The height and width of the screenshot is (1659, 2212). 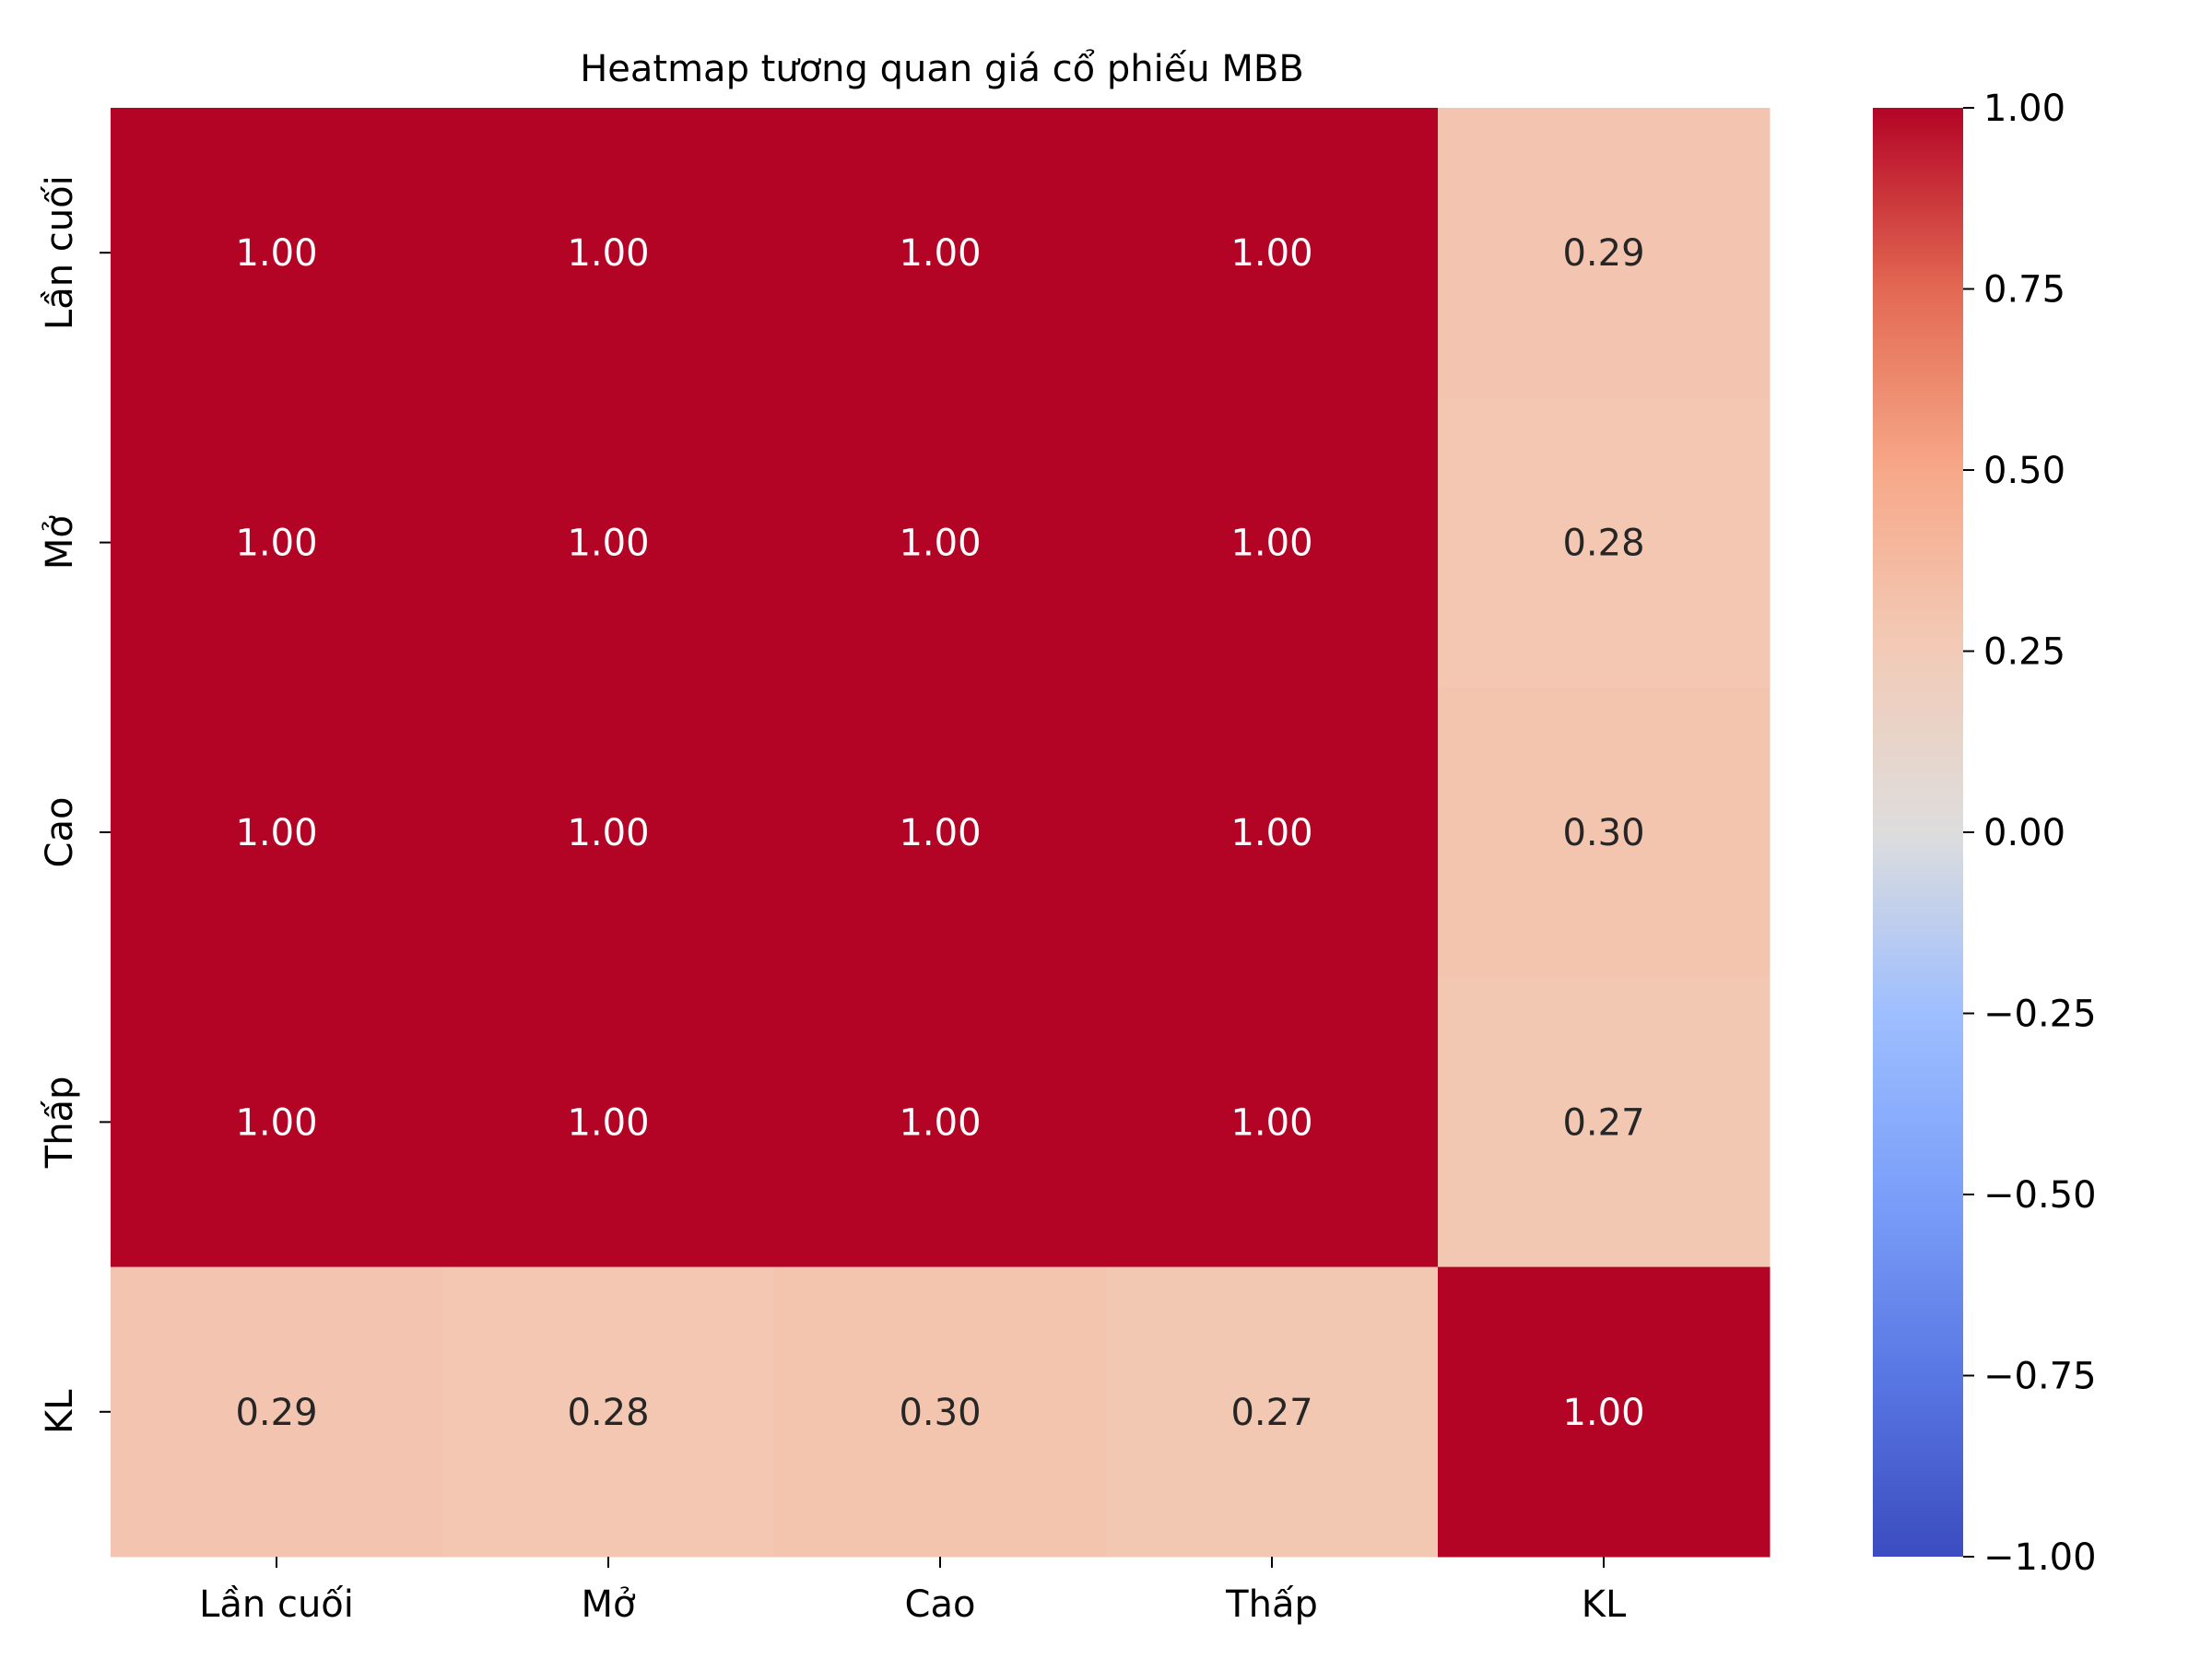 I want to click on heatmap-cell-r1-c1, so click(x=608, y=542).